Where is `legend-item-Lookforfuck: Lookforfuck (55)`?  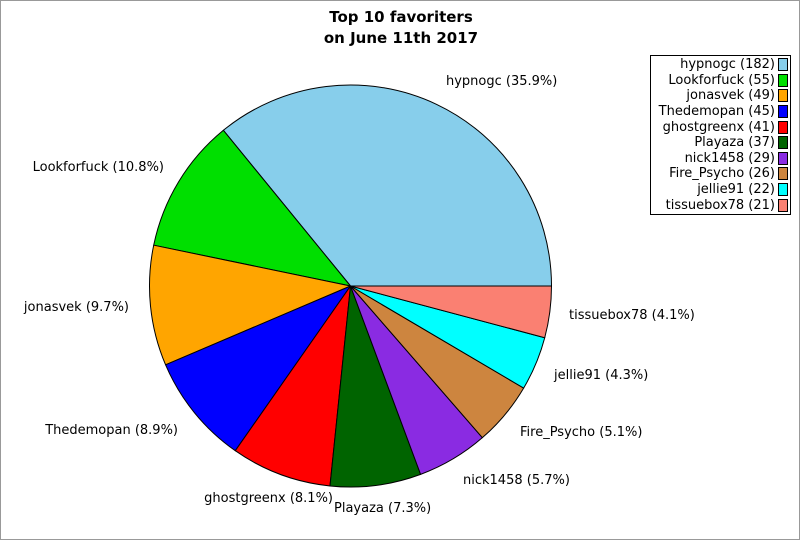
legend-item-Lookforfuck: Lookforfuck (55) is located at coordinates (720, 81).